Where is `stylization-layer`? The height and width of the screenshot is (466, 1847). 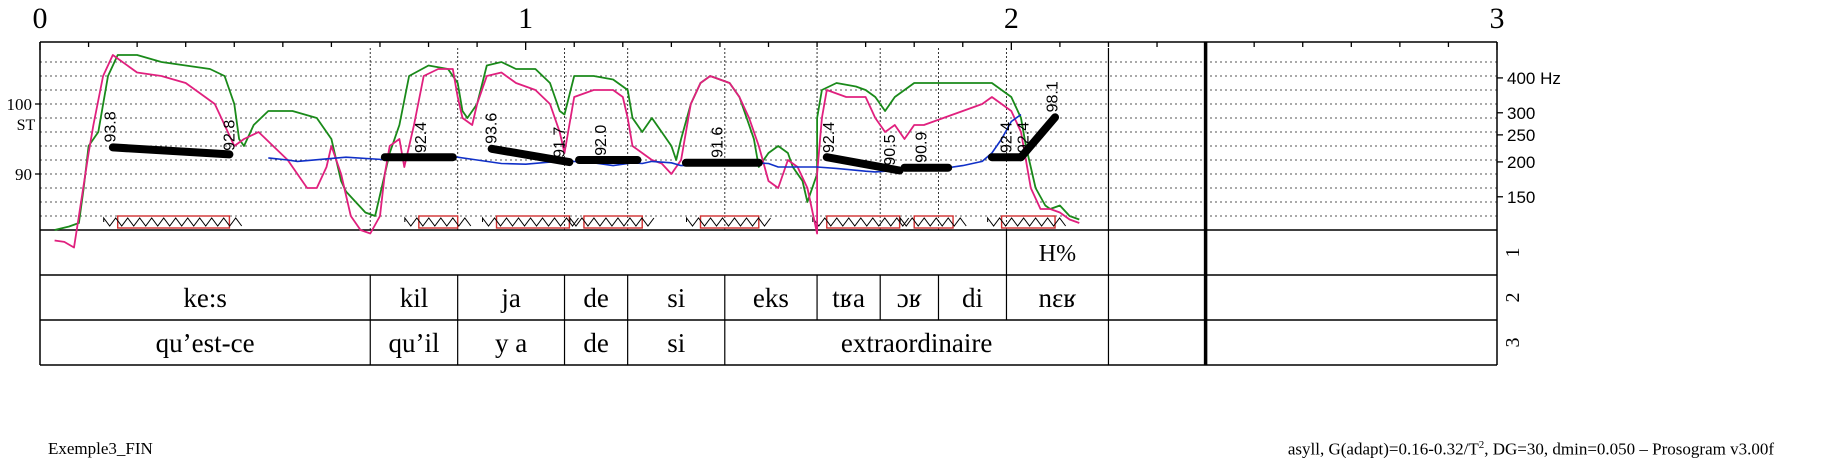
stylization-layer is located at coordinates (584, 144).